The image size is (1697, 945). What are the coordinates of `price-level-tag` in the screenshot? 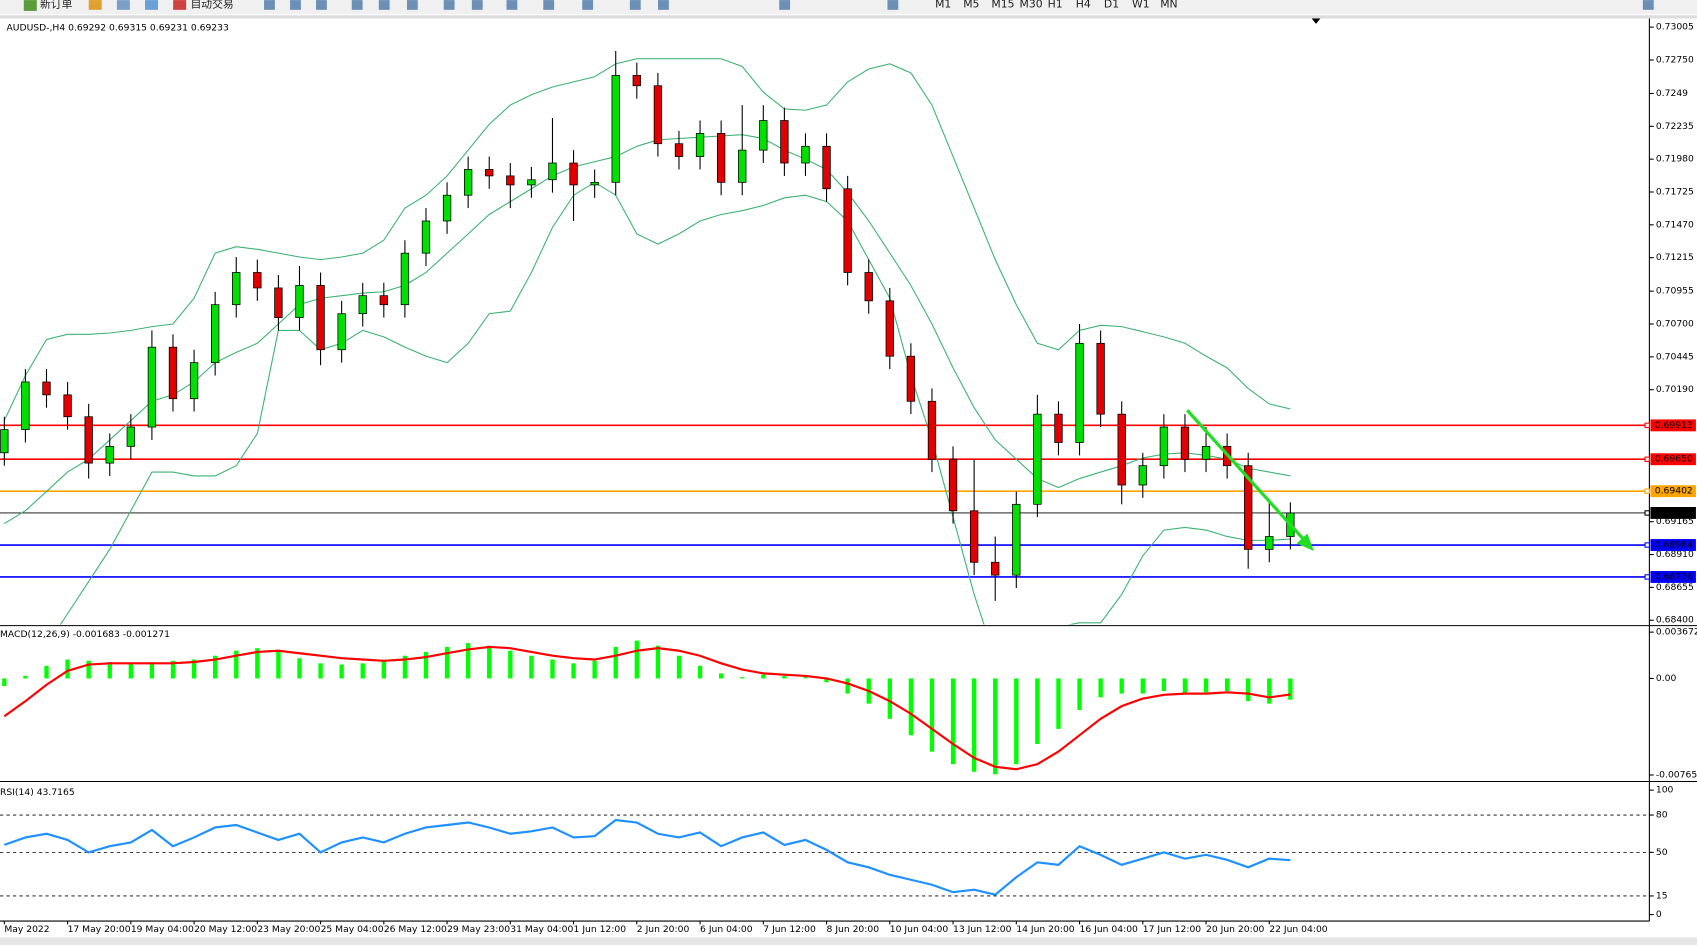 It's located at (1673, 491).